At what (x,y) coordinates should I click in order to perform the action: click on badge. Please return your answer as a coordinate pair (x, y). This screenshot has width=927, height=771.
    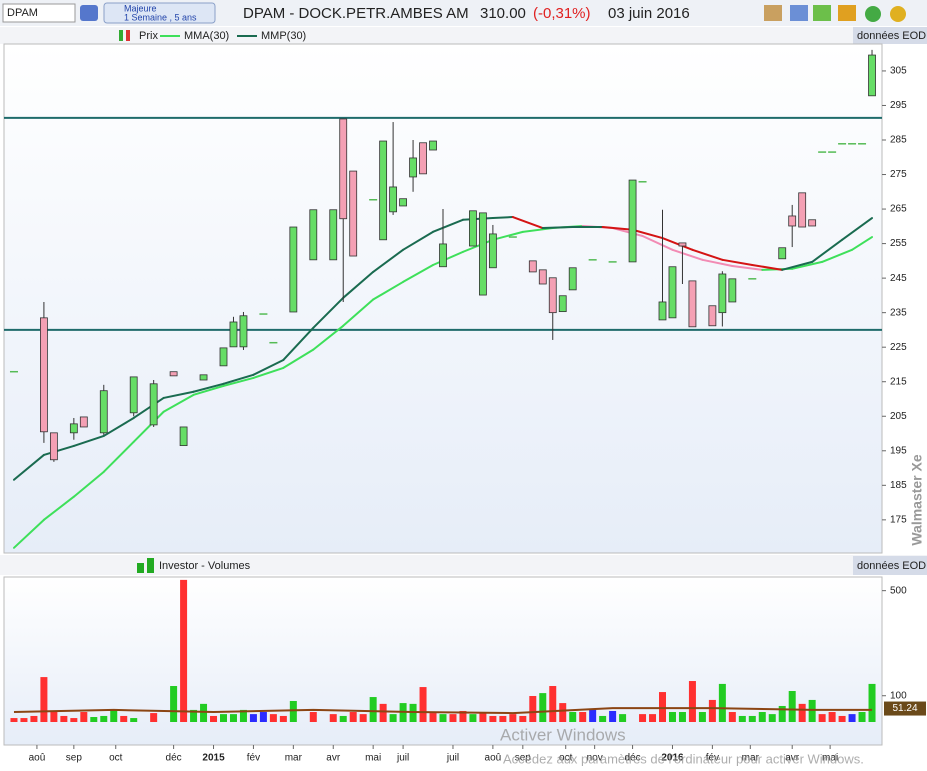
    Looking at the image, I should click on (905, 708).